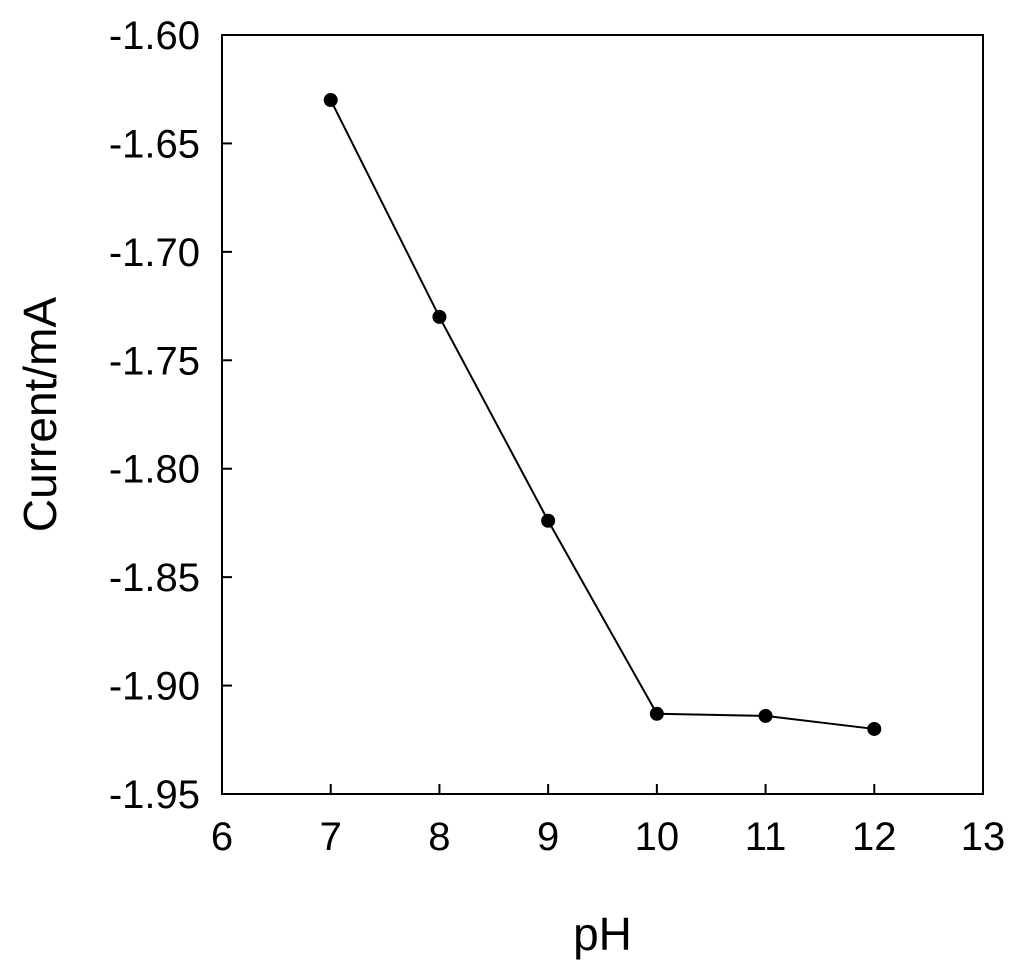  I want to click on y-tick-label: -1.65, so click(154, 144).